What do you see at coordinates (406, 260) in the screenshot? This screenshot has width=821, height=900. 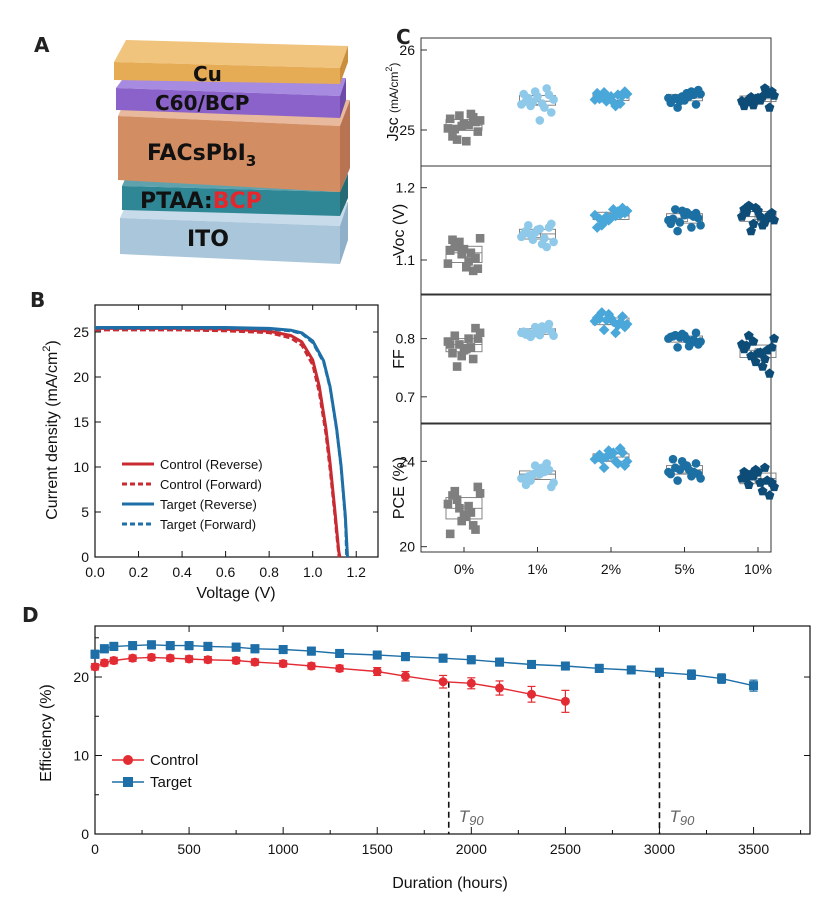 I see `statistics-y-tick-label: 1.1` at bounding box center [406, 260].